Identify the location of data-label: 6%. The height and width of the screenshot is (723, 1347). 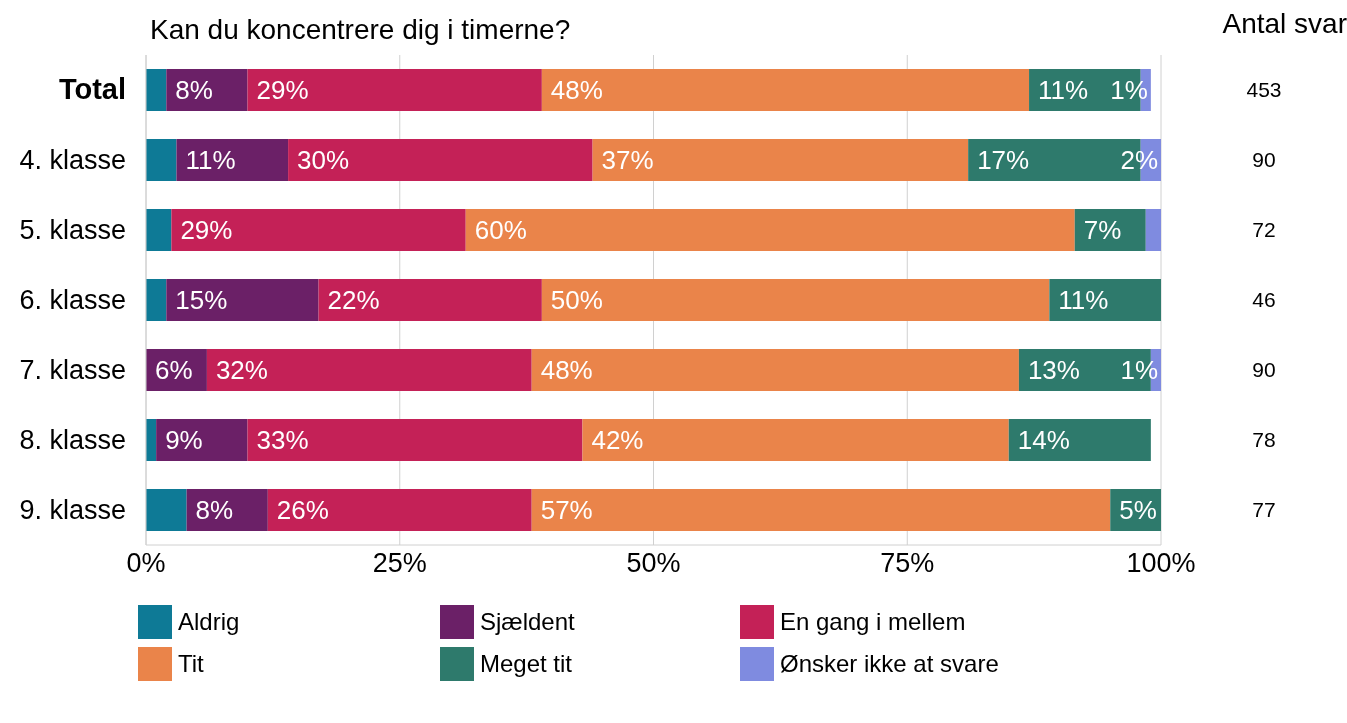
(174, 370).